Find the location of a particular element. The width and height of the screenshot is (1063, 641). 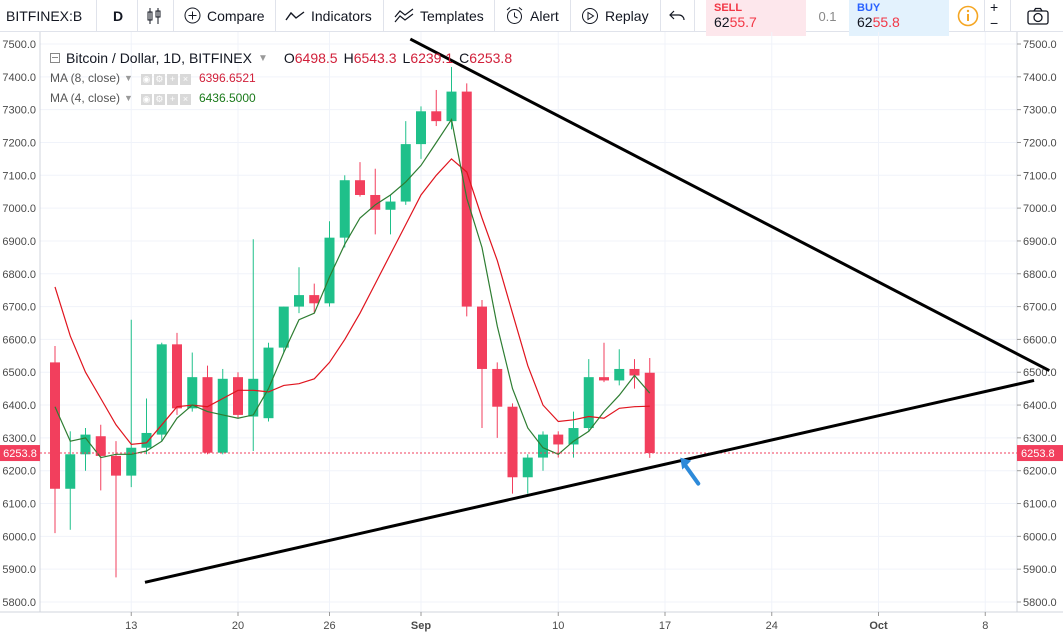

undo-button is located at coordinates (677, 15).